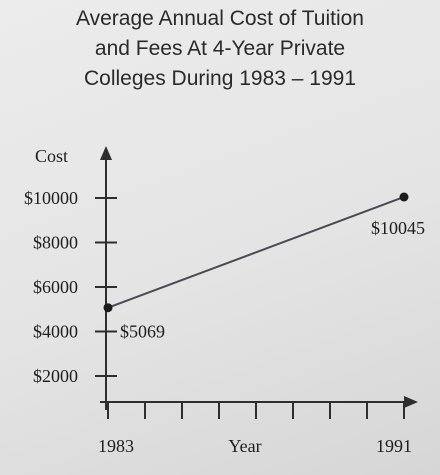 The height and width of the screenshot is (475, 440). What do you see at coordinates (55, 376) in the screenshot?
I see `y-tick-label: $2000` at bounding box center [55, 376].